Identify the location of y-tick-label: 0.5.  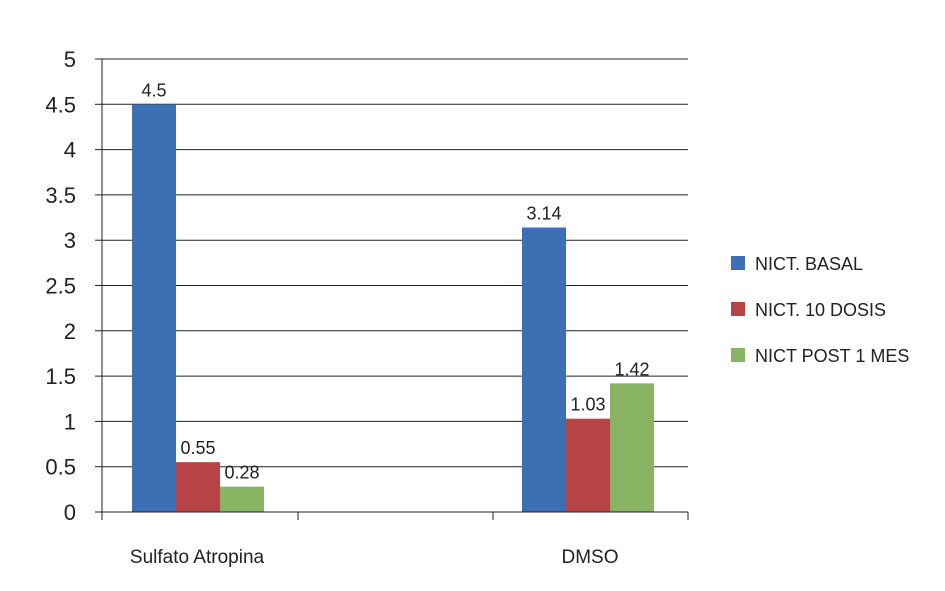
(60, 467).